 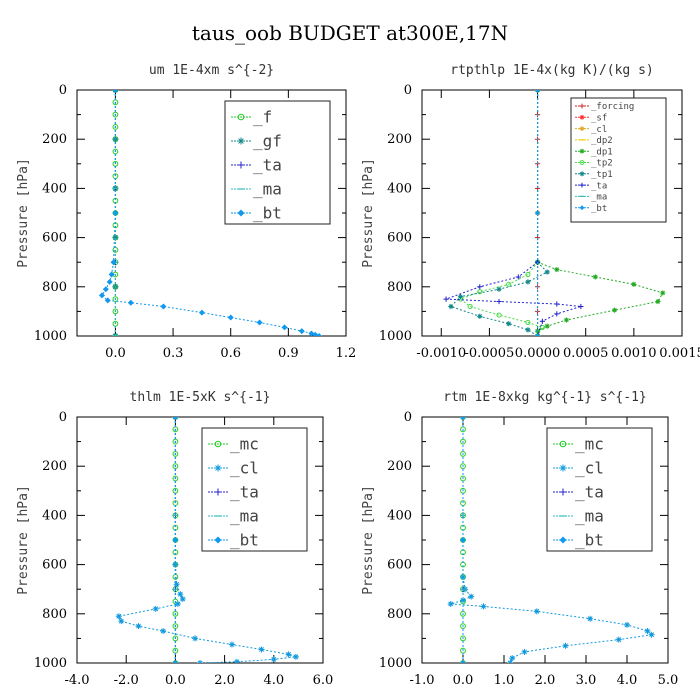 What do you see at coordinates (441, 353) in the screenshot?
I see `x-tick-label: -0.0010` at bounding box center [441, 353].